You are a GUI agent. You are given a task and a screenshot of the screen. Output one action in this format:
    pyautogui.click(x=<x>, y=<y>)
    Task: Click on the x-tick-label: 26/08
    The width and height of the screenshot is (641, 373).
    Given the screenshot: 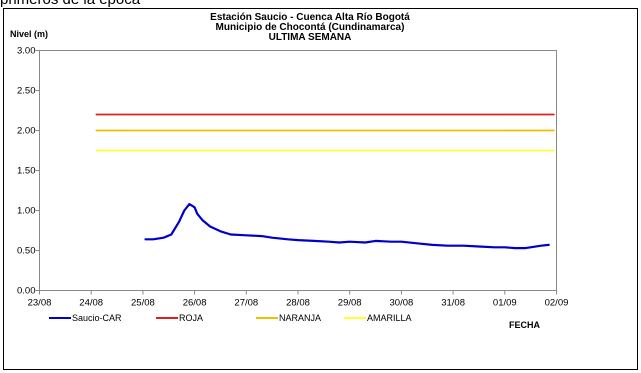 What is the action you would take?
    pyautogui.click(x=195, y=303)
    